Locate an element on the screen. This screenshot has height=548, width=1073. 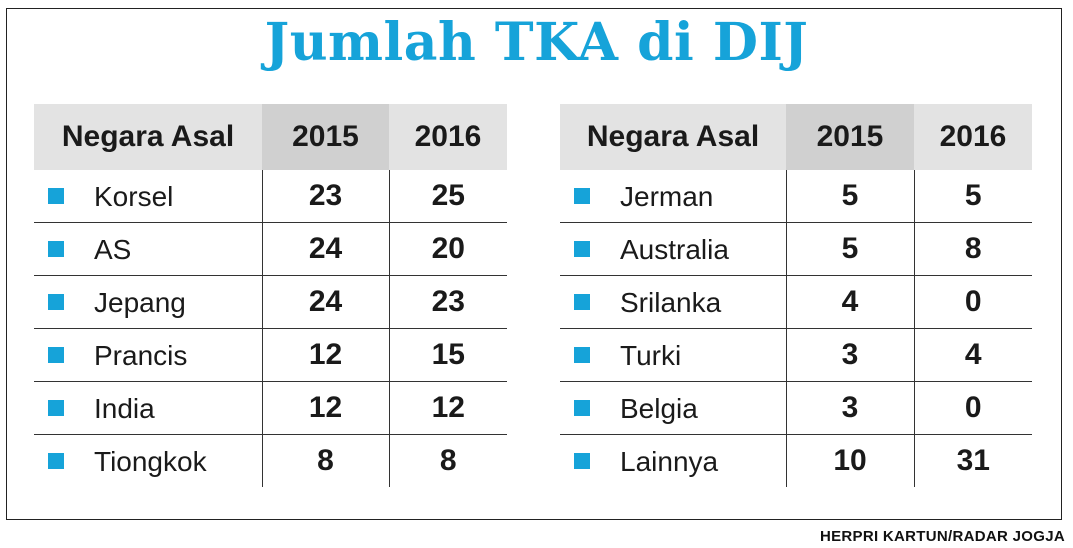
country-cell: Australia is located at coordinates (673, 249).